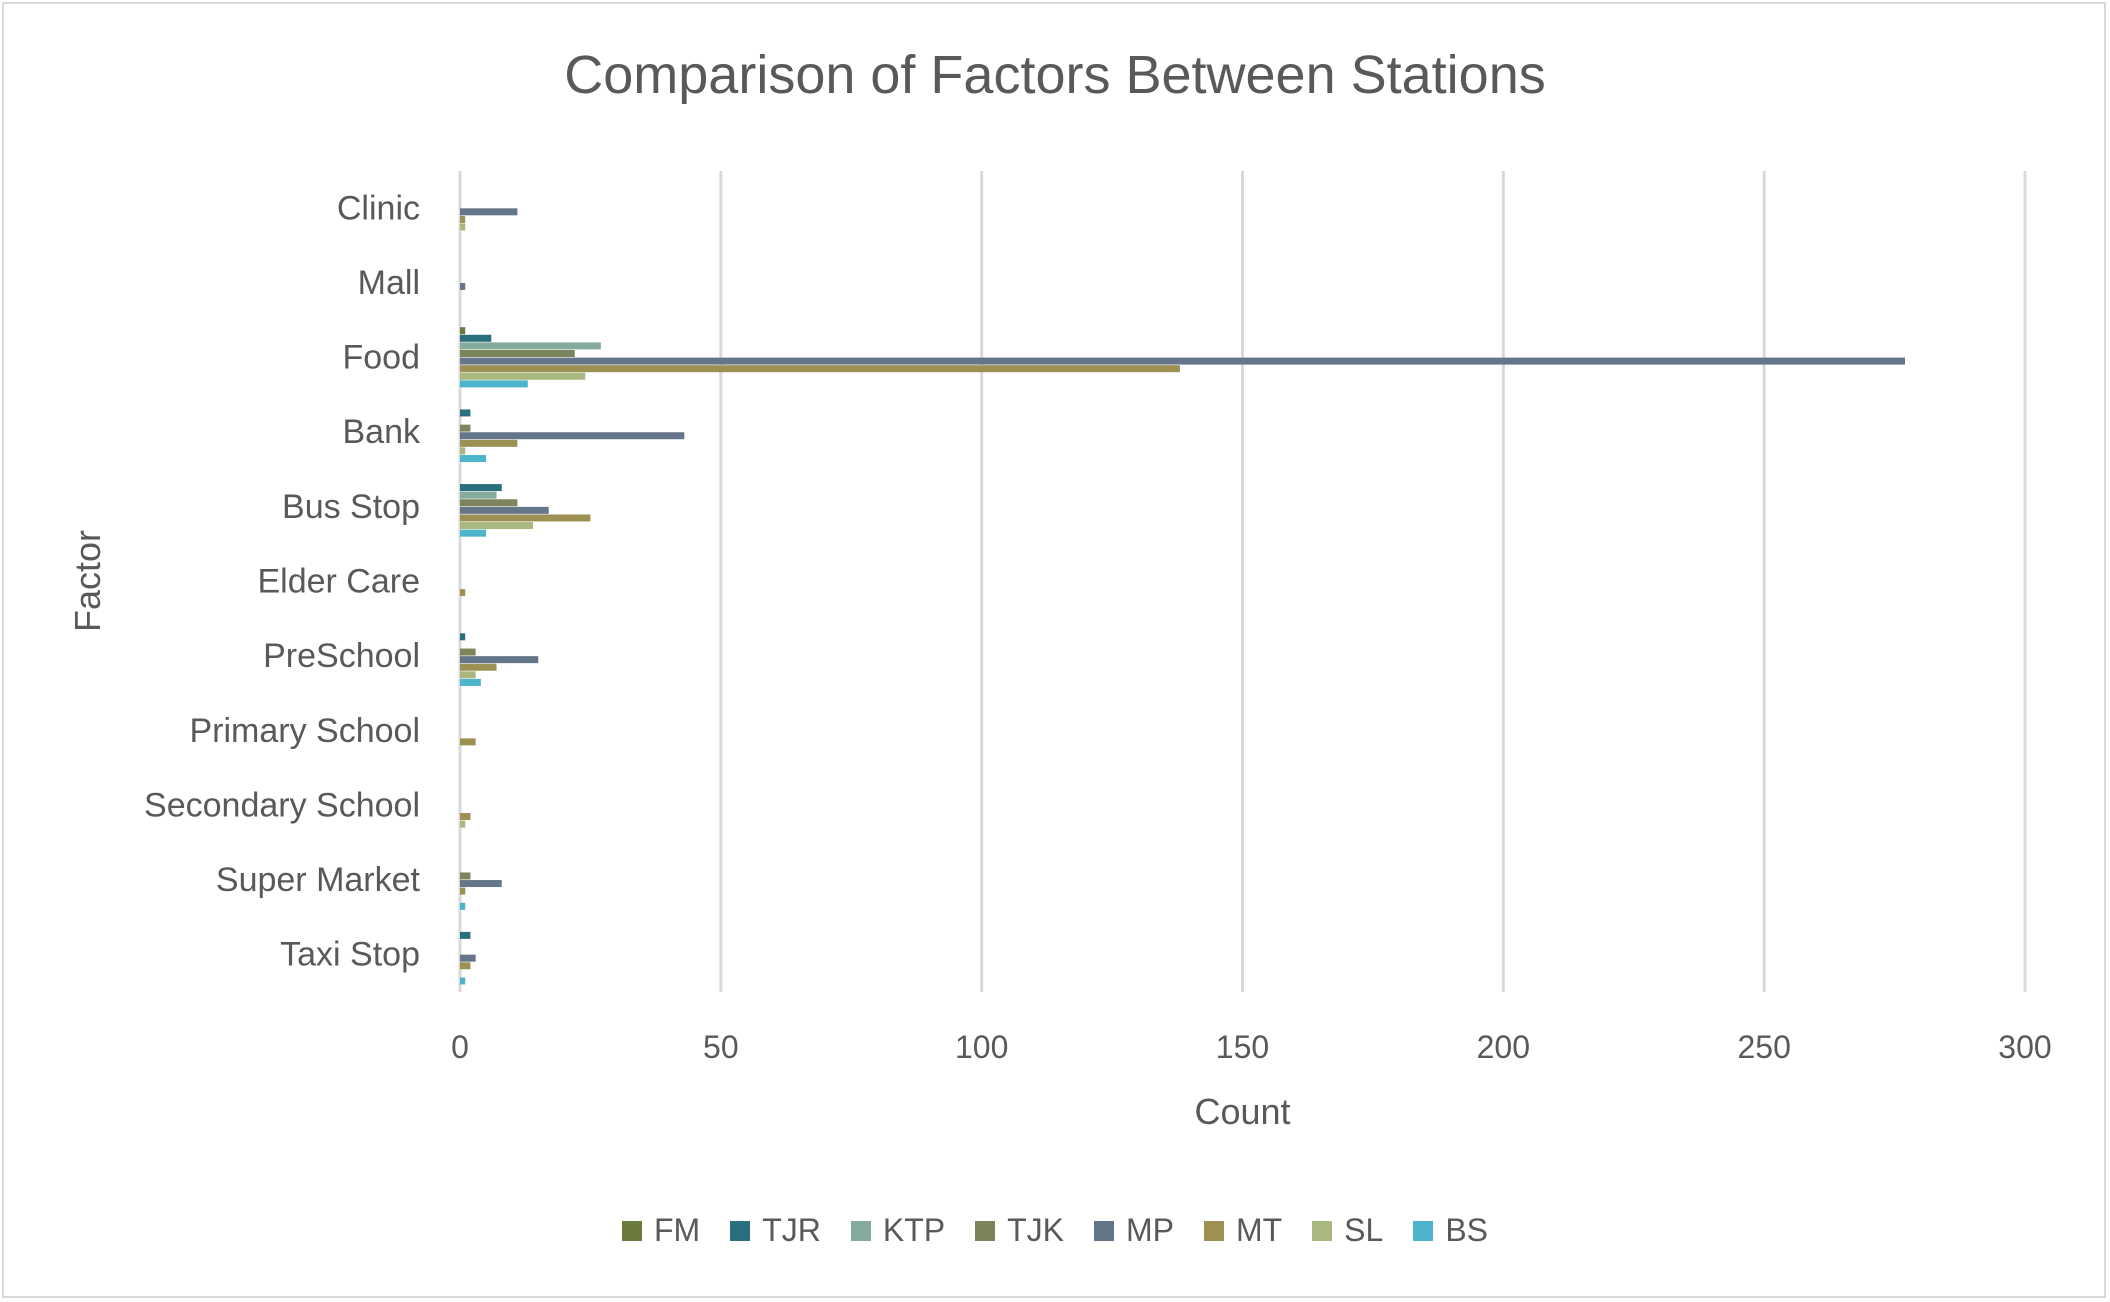 This screenshot has height=1302, width=2110. I want to click on legend-item: BS, so click(1450, 1230).